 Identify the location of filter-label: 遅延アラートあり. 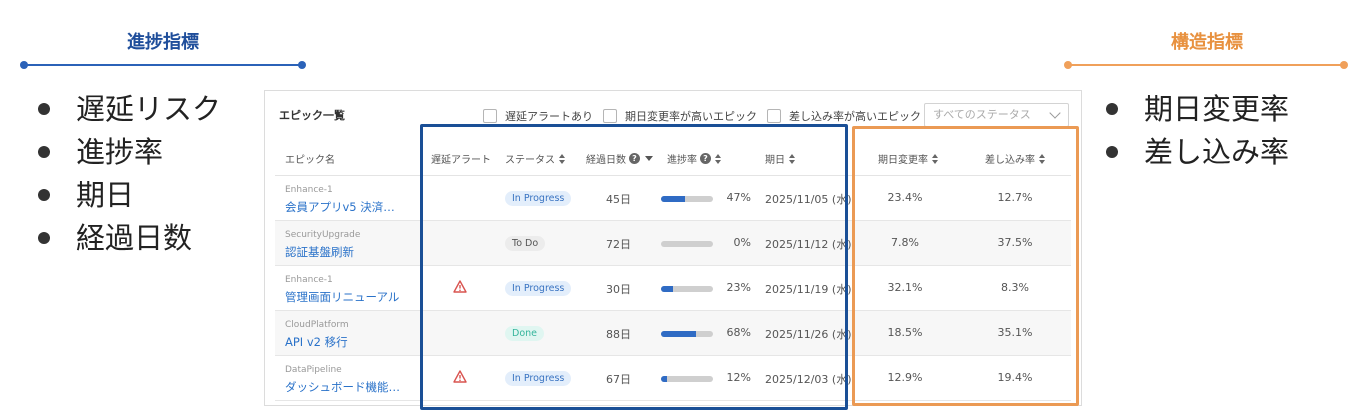
(549, 116).